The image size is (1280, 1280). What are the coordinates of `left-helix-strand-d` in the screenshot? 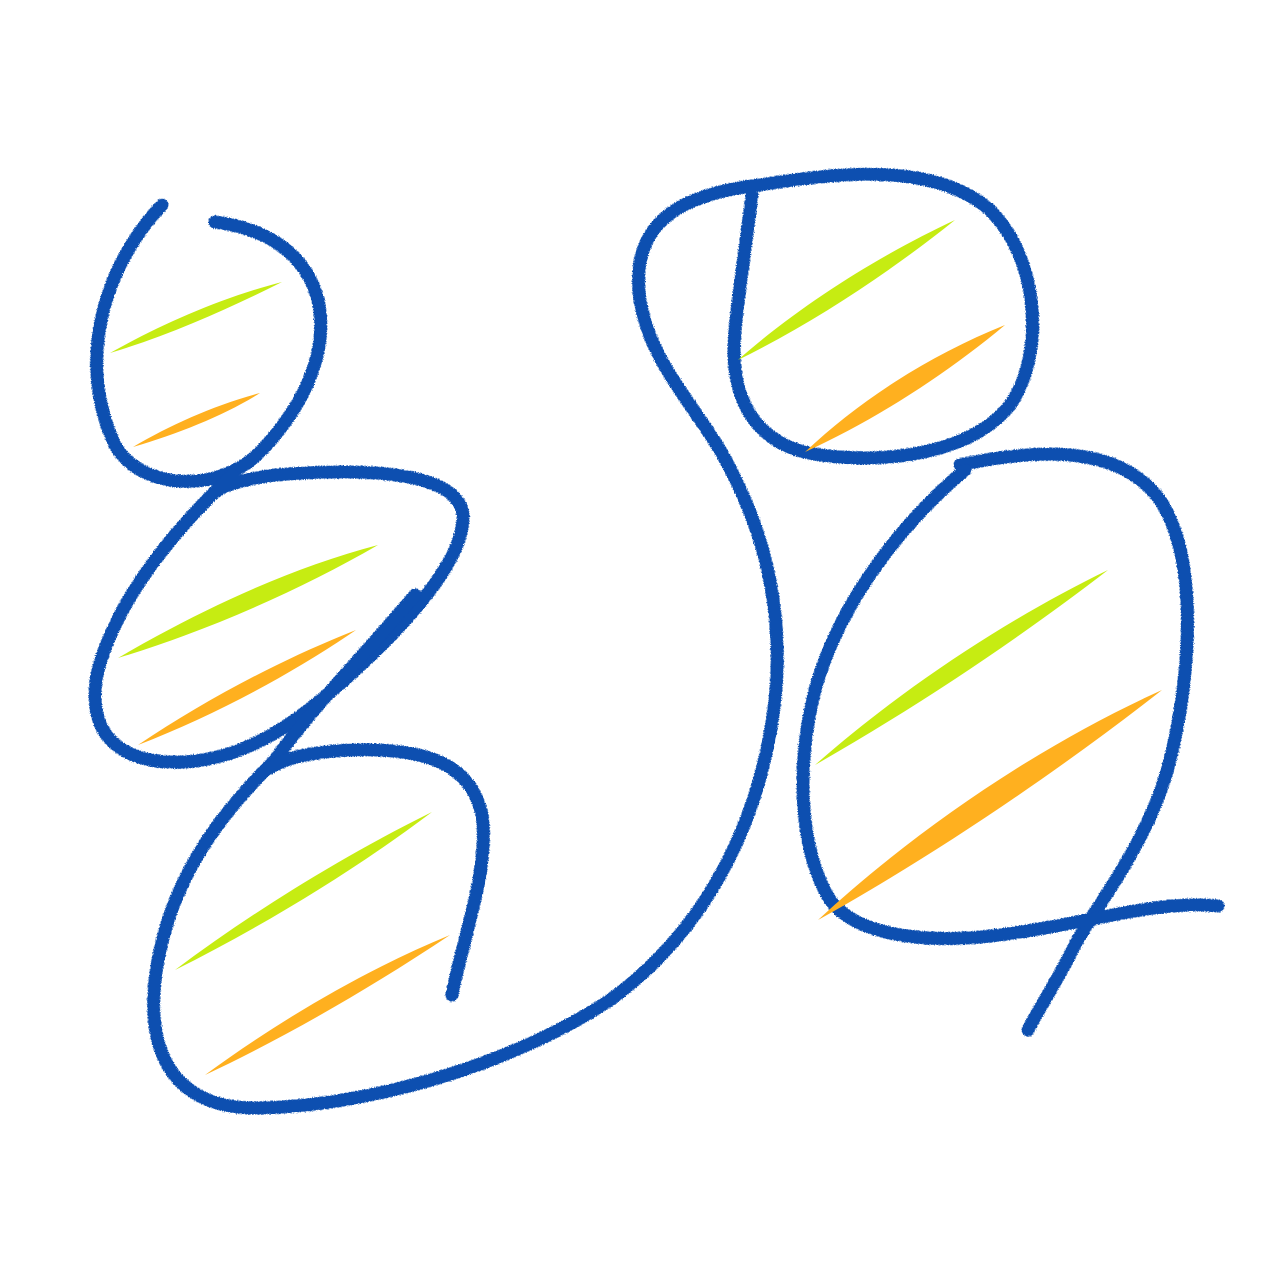 It's located at (376, 872).